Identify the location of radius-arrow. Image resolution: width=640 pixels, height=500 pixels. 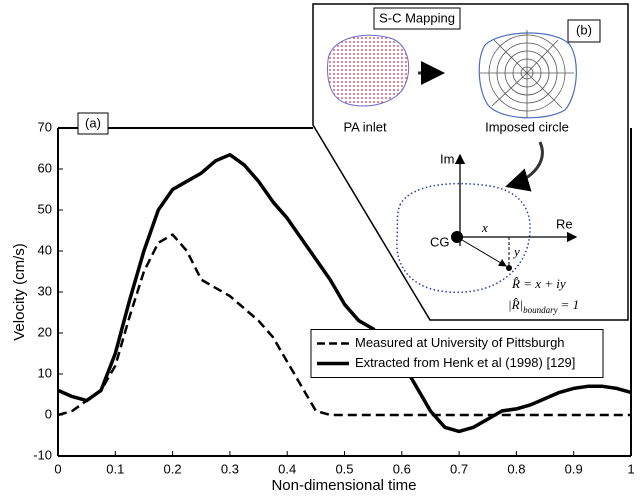
(481, 251).